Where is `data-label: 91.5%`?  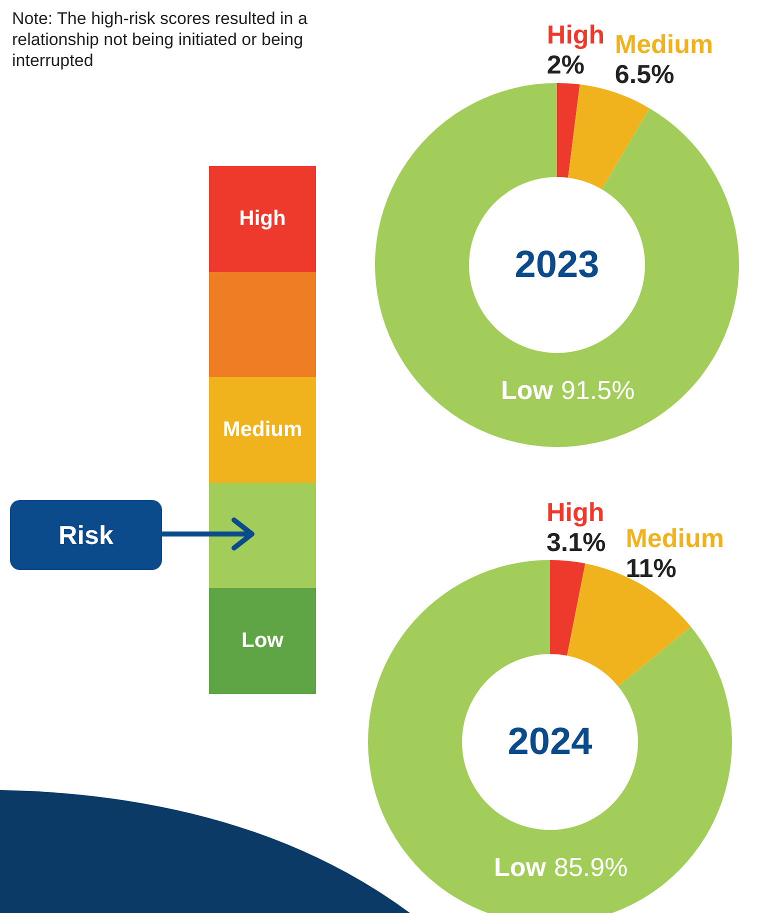 data-label: 91.5% is located at coordinates (598, 390).